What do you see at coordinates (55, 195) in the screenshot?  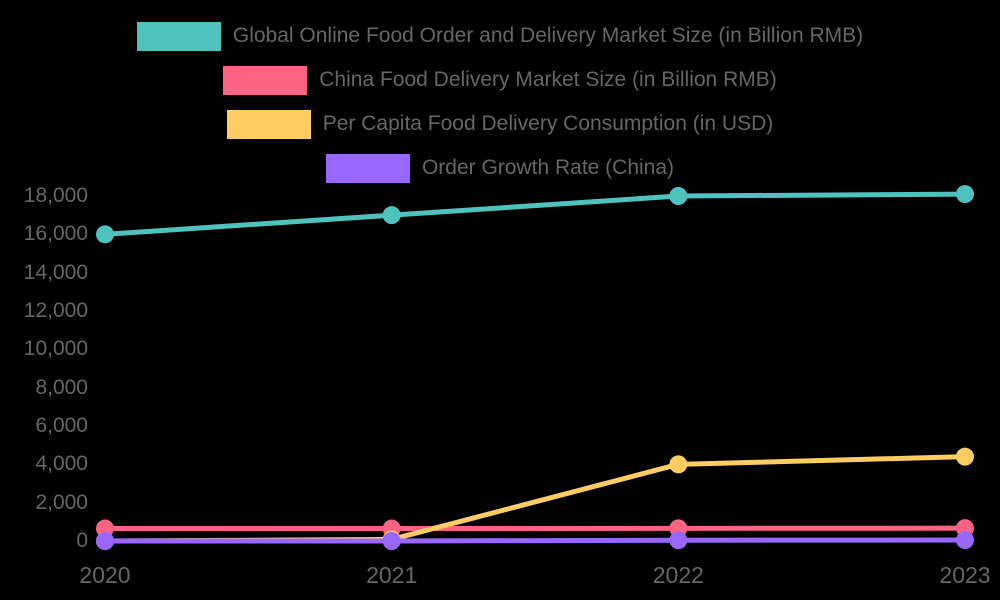 I see `y-tick-label: 18,000` at bounding box center [55, 195].